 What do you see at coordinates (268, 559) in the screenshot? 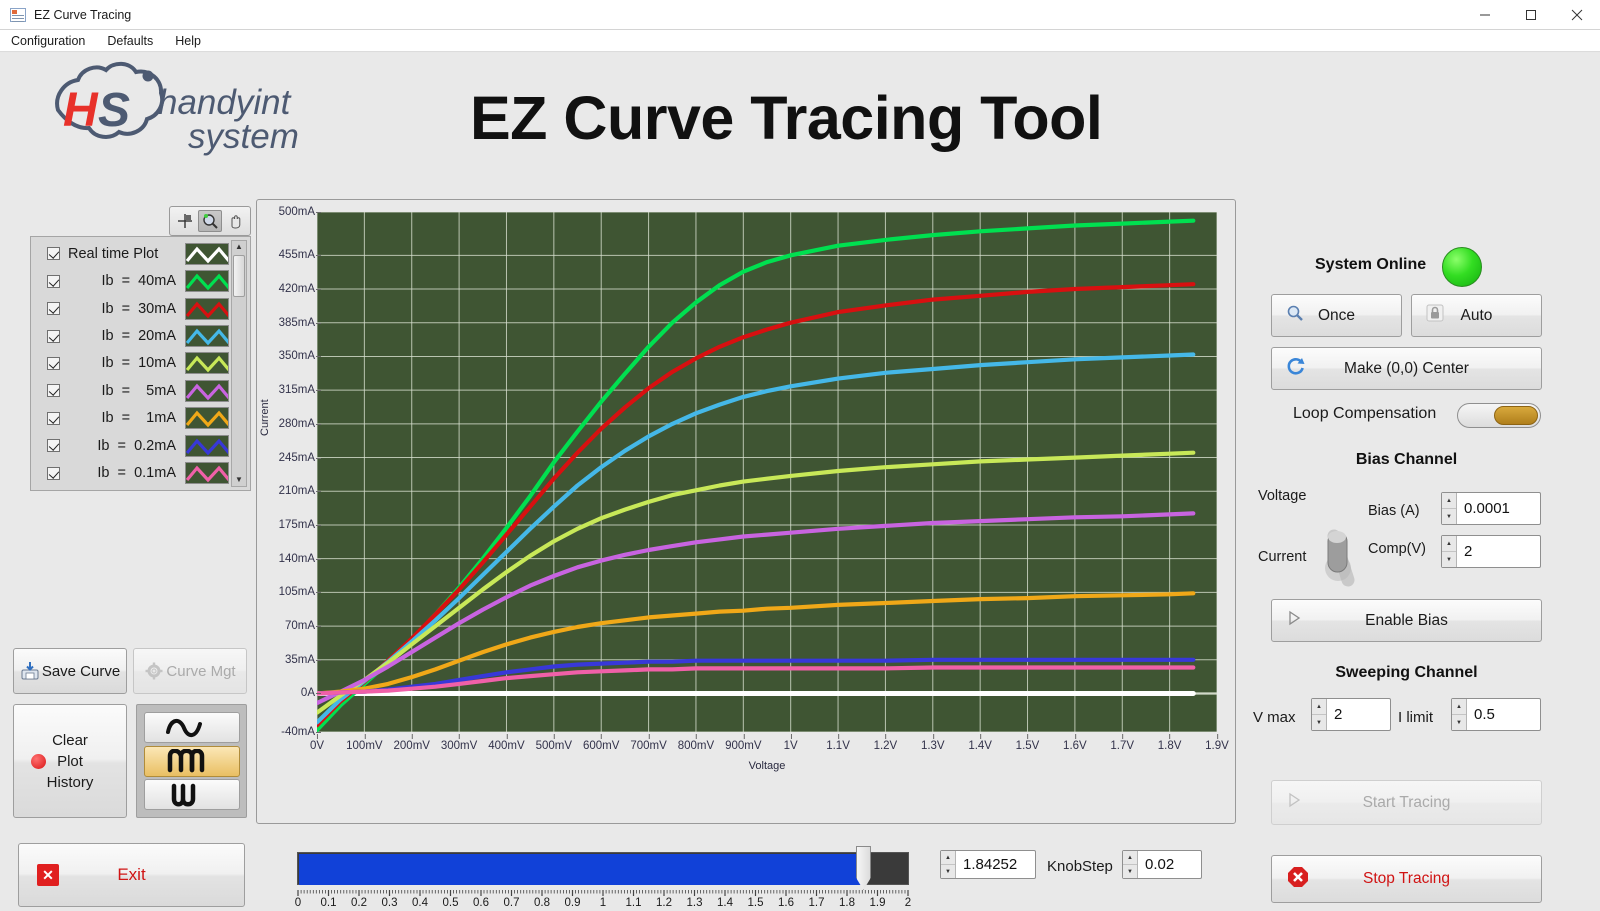
I see `y-axis-tick-label: 140mA` at bounding box center [268, 559].